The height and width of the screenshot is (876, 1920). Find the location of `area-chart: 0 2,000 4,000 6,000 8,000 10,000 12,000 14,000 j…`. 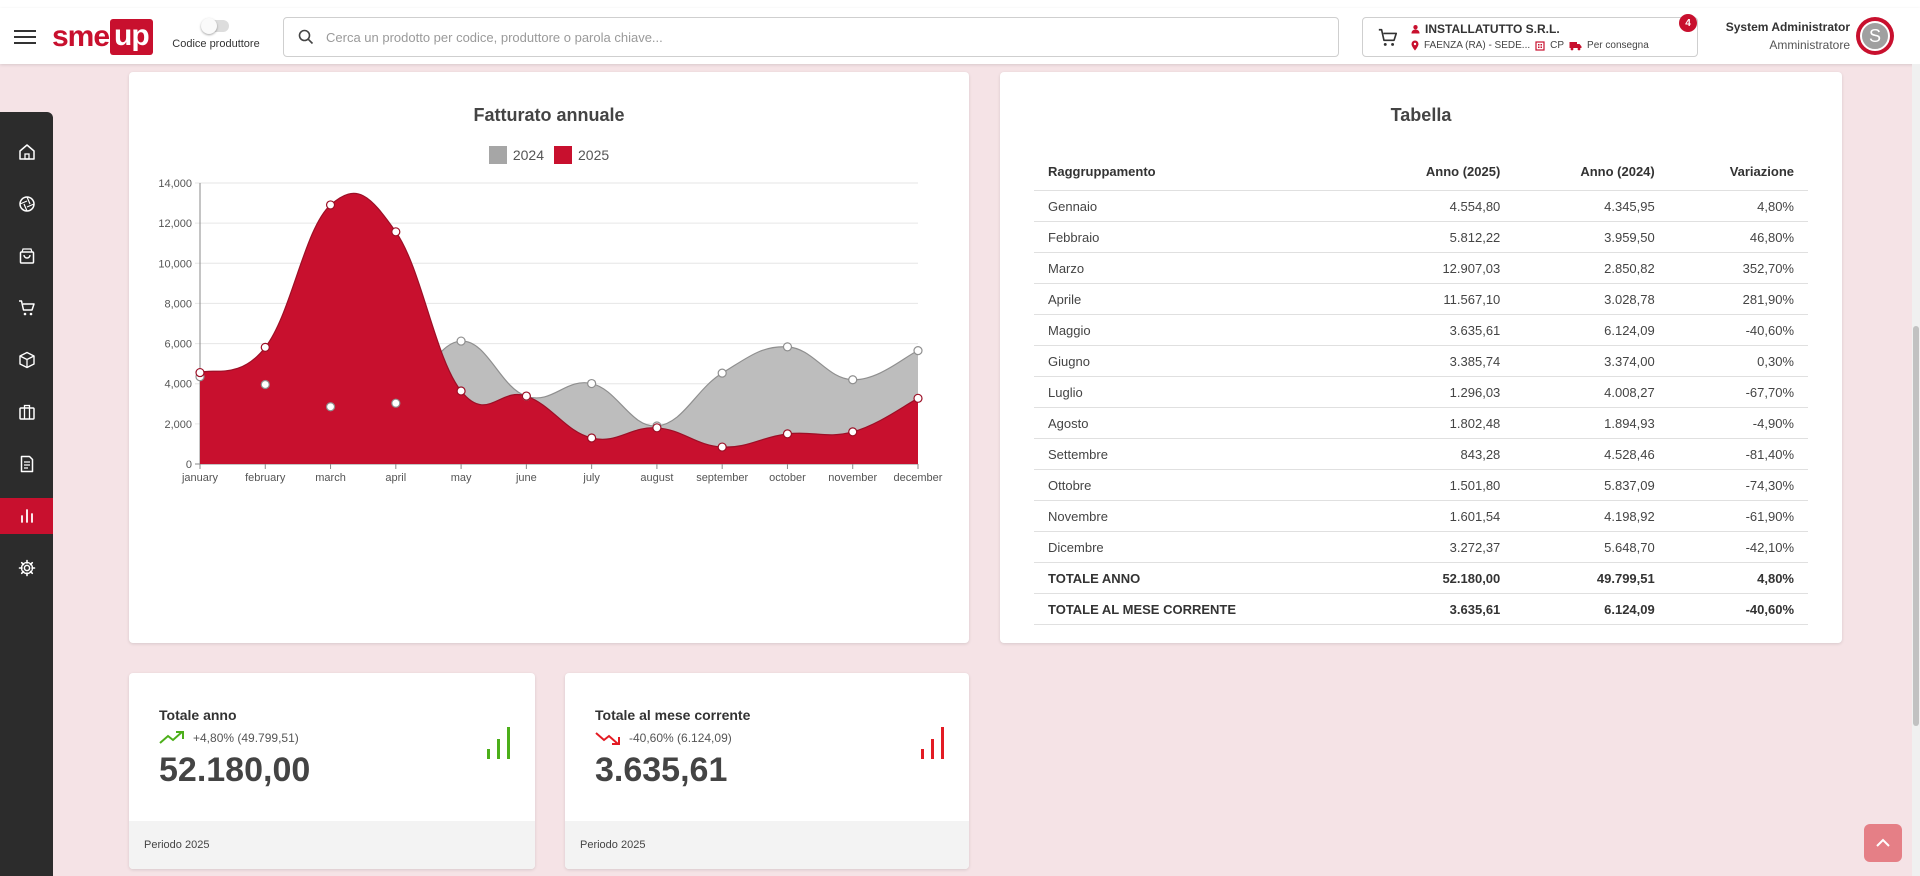

area-chart: 0 2,000 4,000 6,000 8,000 10,000 12,000 14,000 j… is located at coordinates (550, 331).